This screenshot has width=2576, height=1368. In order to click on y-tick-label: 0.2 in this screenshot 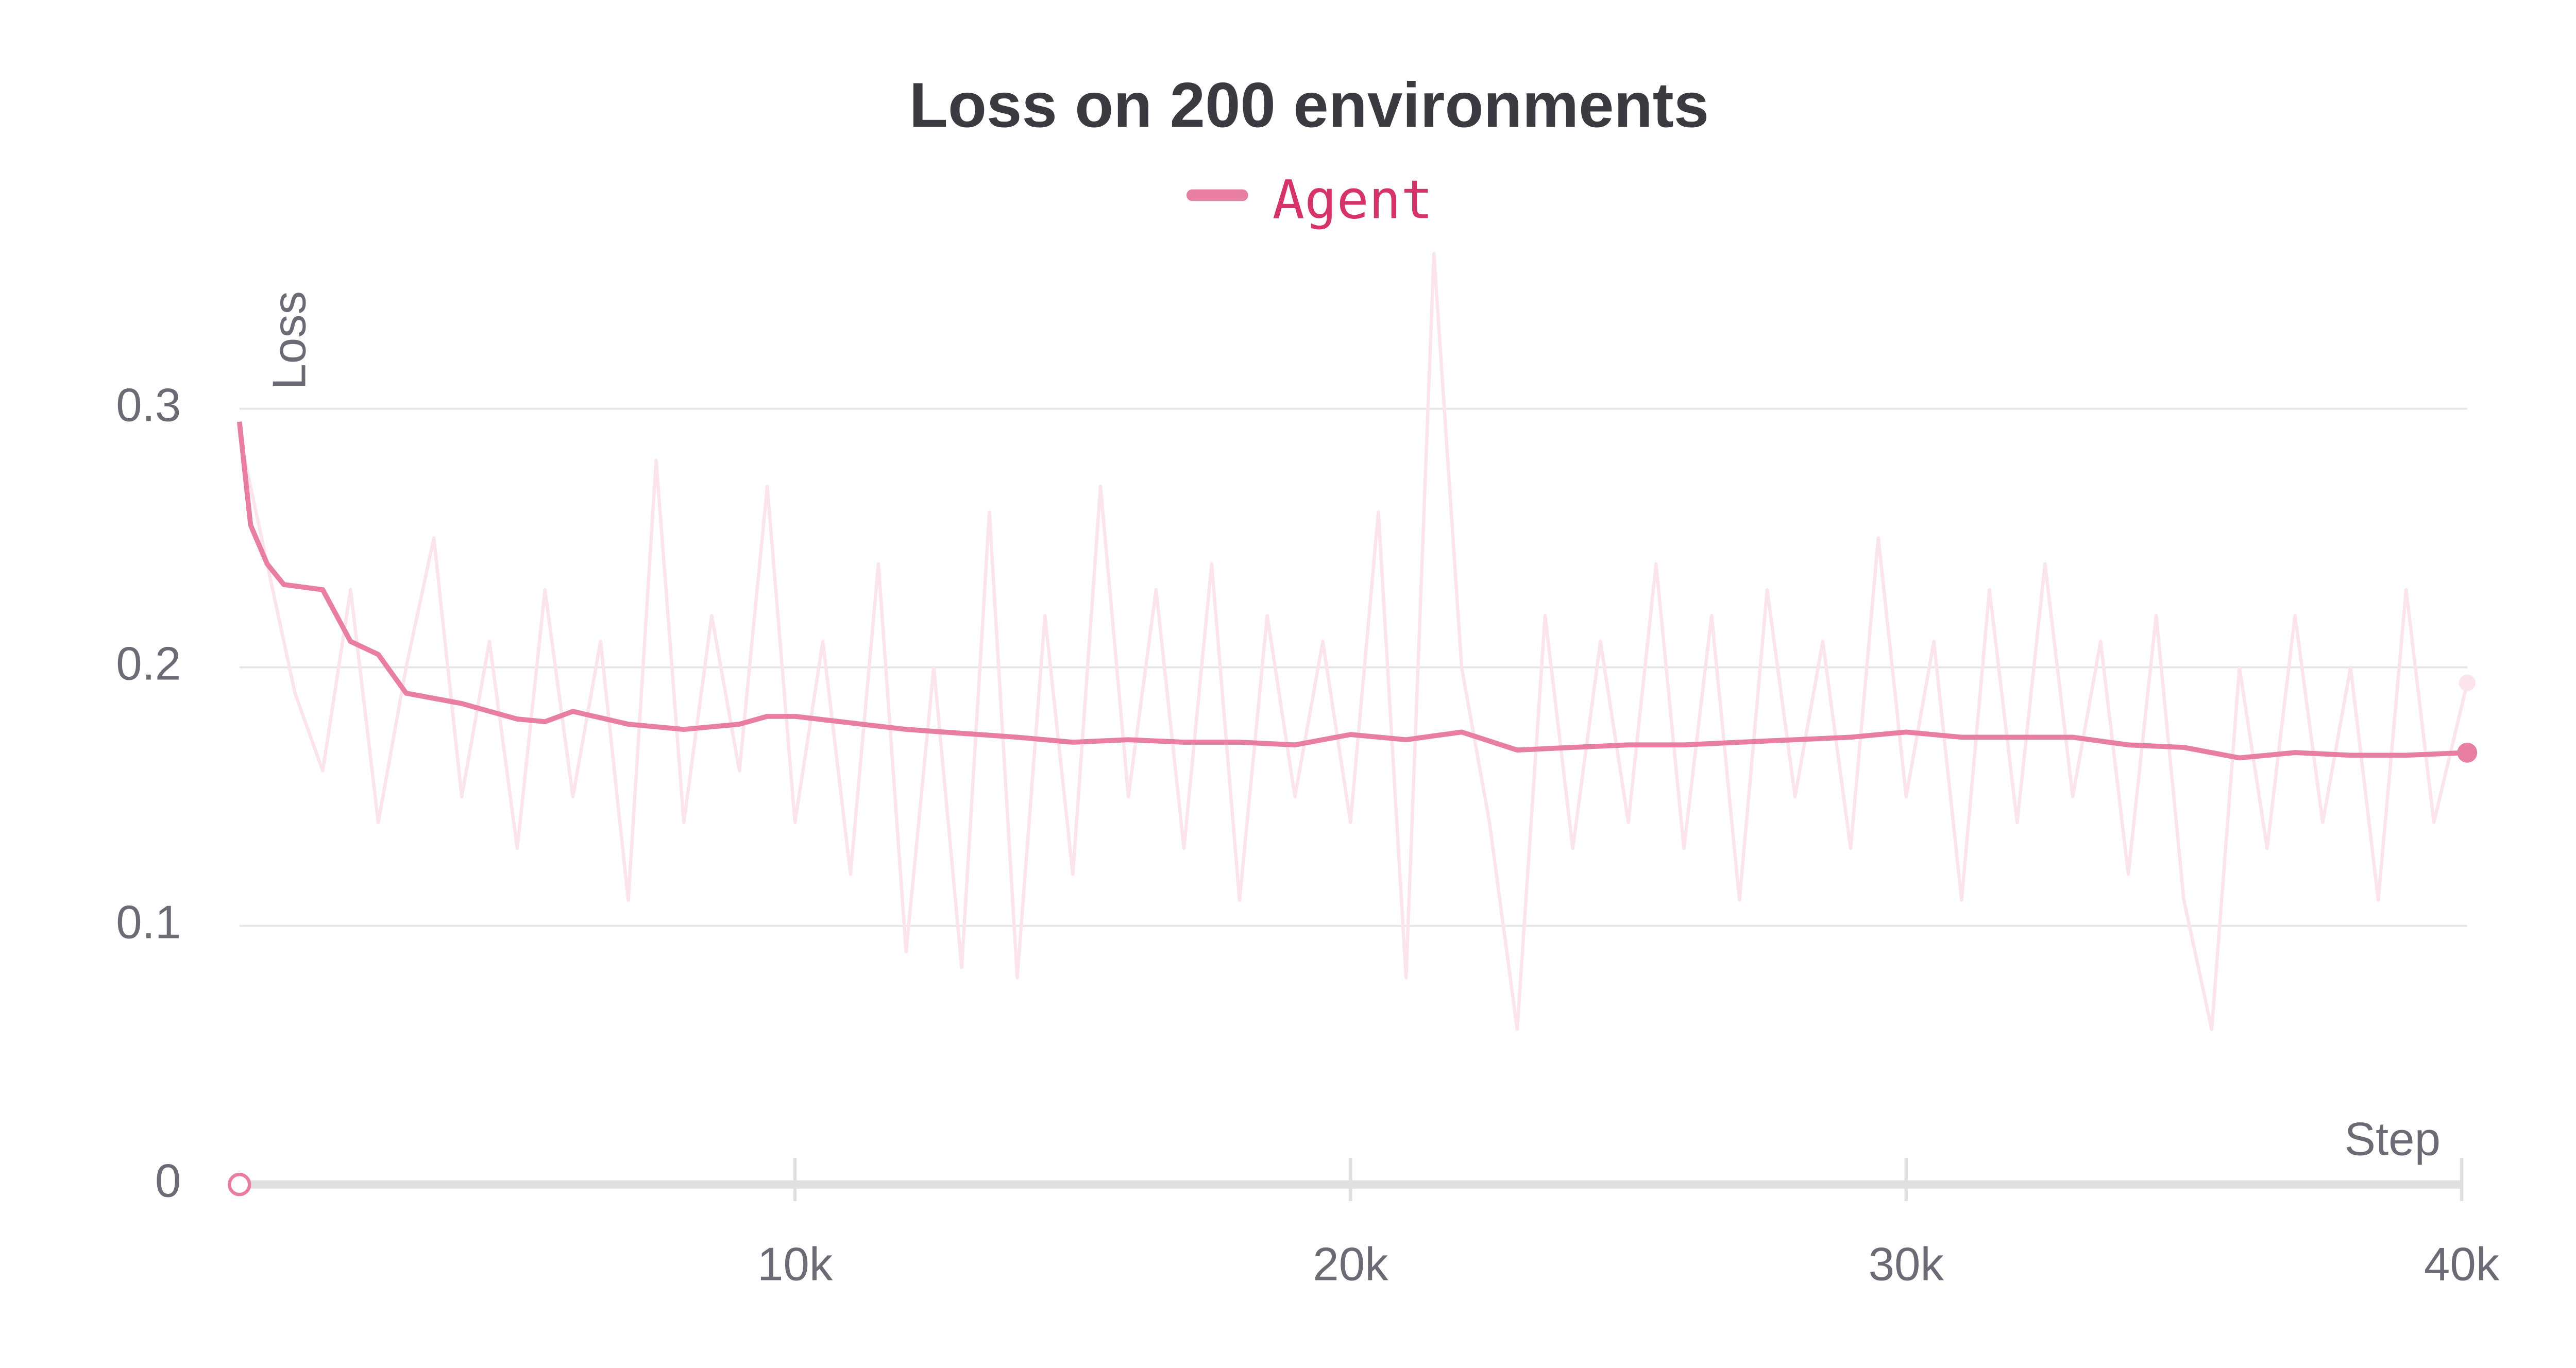, I will do `click(148, 664)`.